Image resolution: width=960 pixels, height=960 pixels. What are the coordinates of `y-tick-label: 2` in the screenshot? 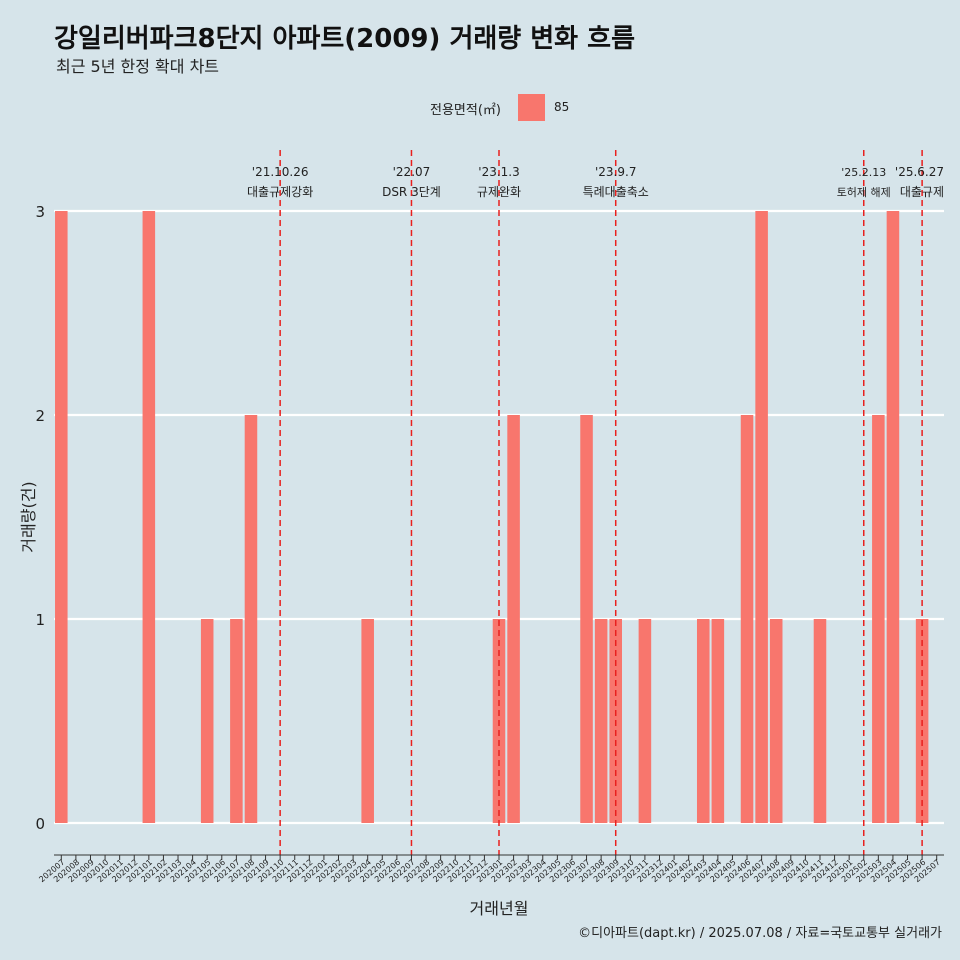 It's located at (40, 416).